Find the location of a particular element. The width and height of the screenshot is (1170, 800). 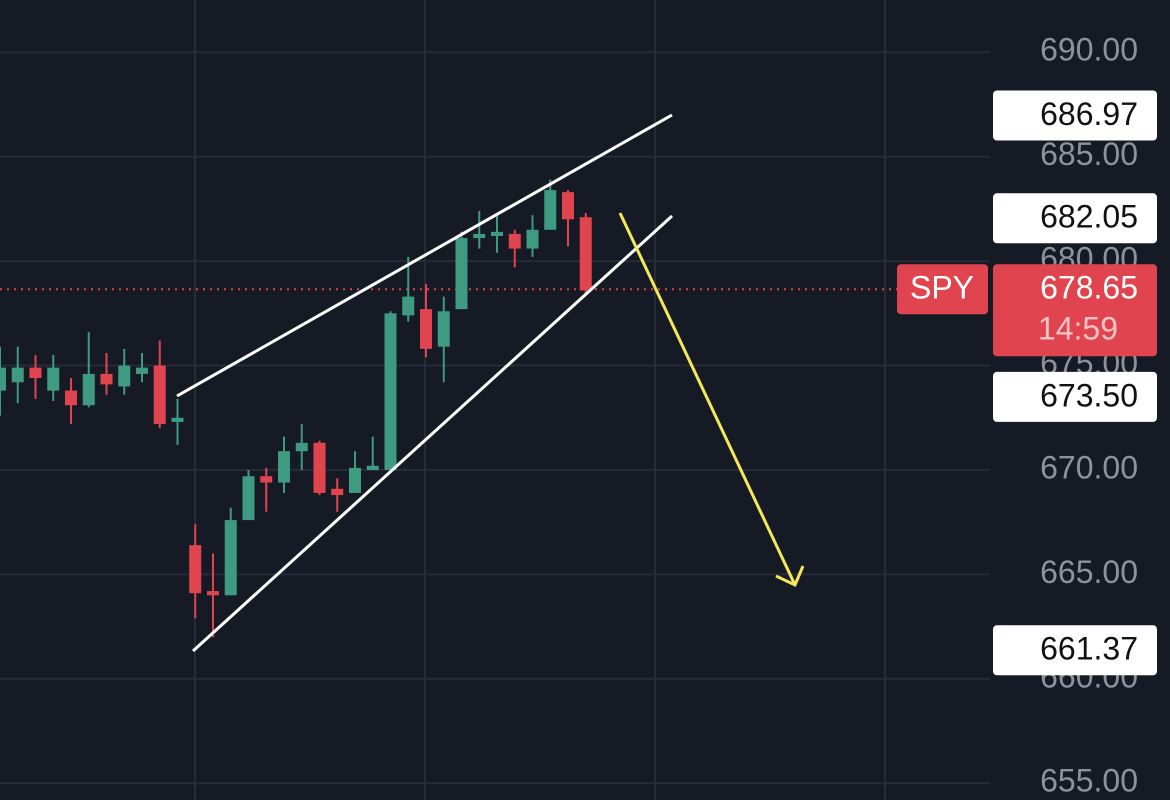

current-price-label: 678.65 is located at coordinates (1089, 288).